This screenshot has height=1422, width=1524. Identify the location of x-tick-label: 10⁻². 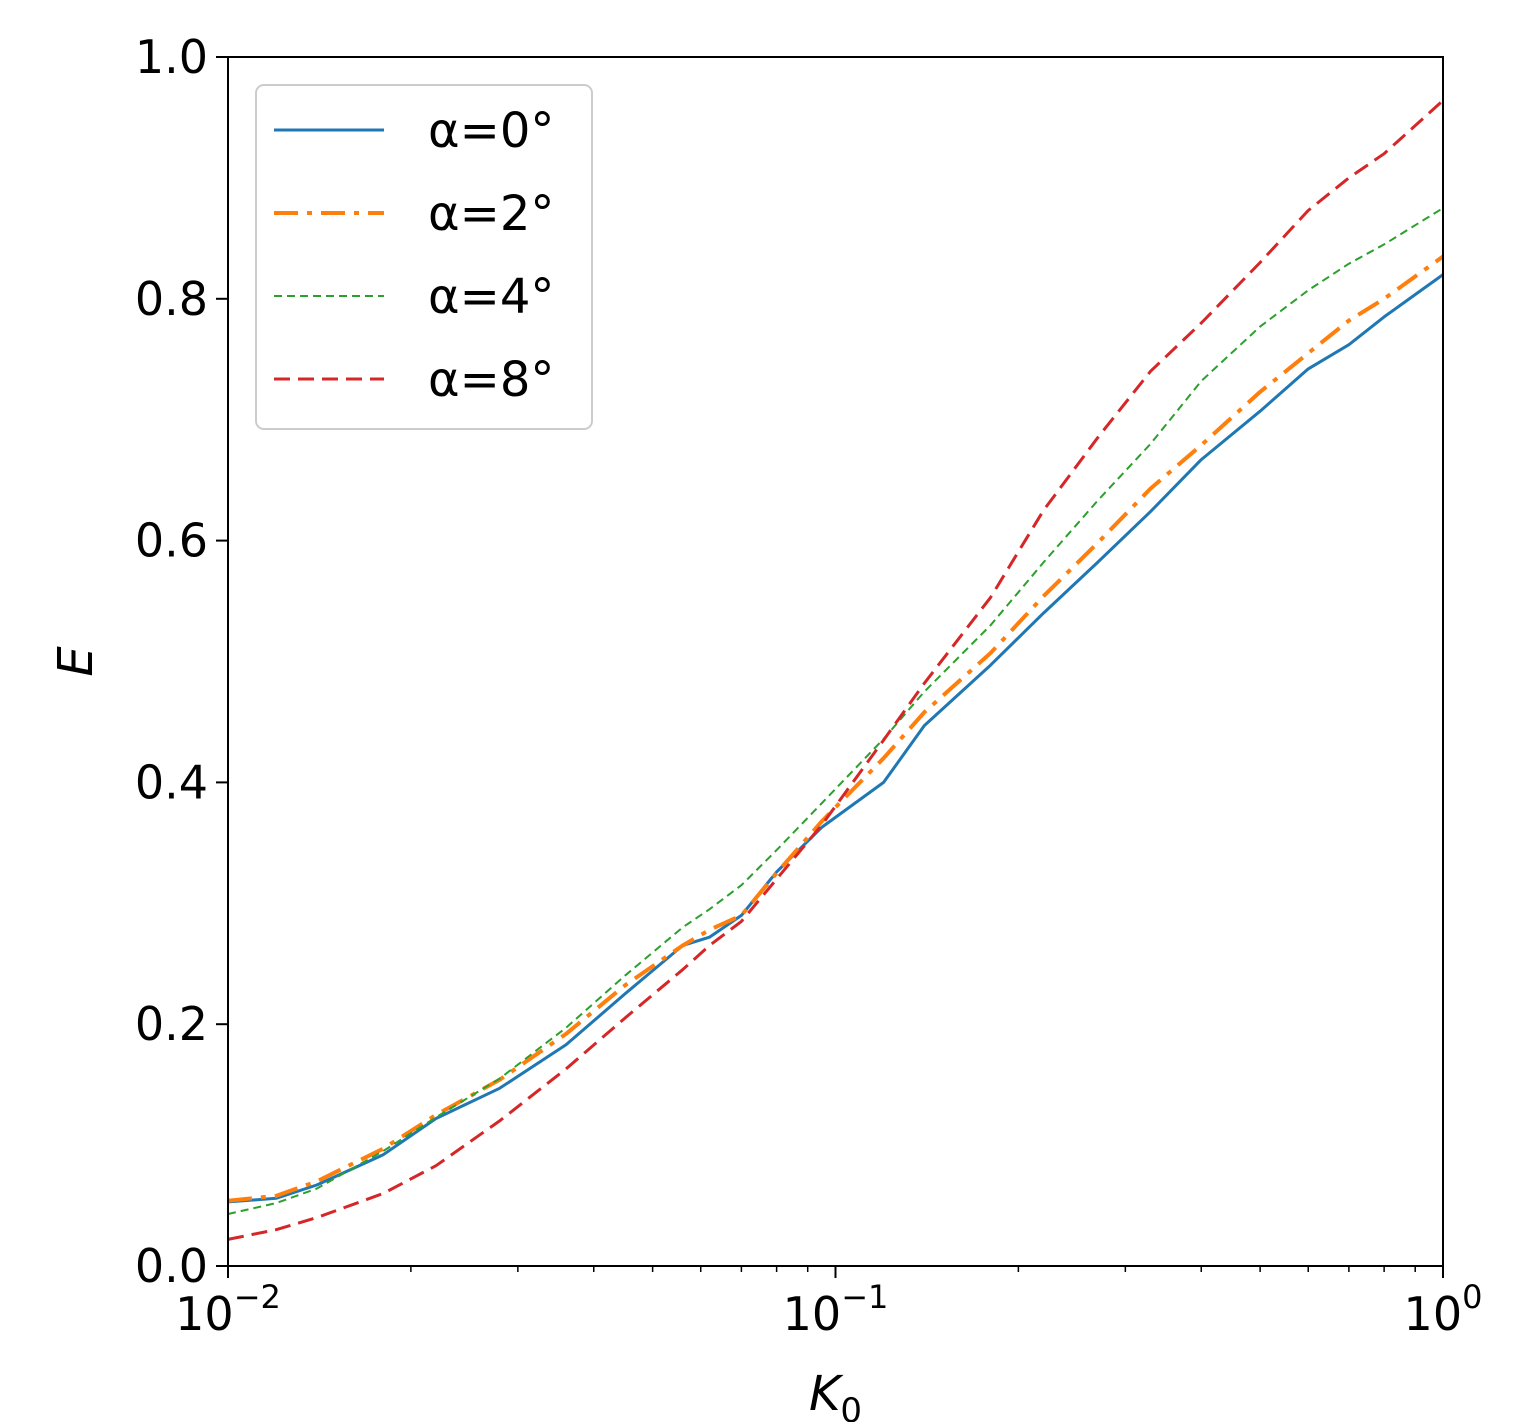
(228, 1309).